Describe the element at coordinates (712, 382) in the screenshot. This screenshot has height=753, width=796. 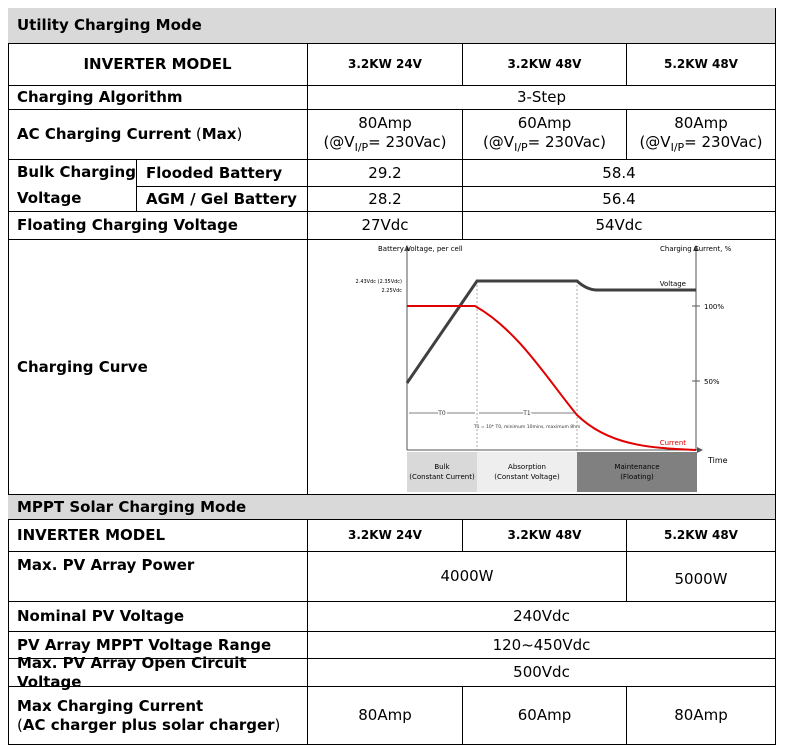
I see `tick-label: 50%` at that location.